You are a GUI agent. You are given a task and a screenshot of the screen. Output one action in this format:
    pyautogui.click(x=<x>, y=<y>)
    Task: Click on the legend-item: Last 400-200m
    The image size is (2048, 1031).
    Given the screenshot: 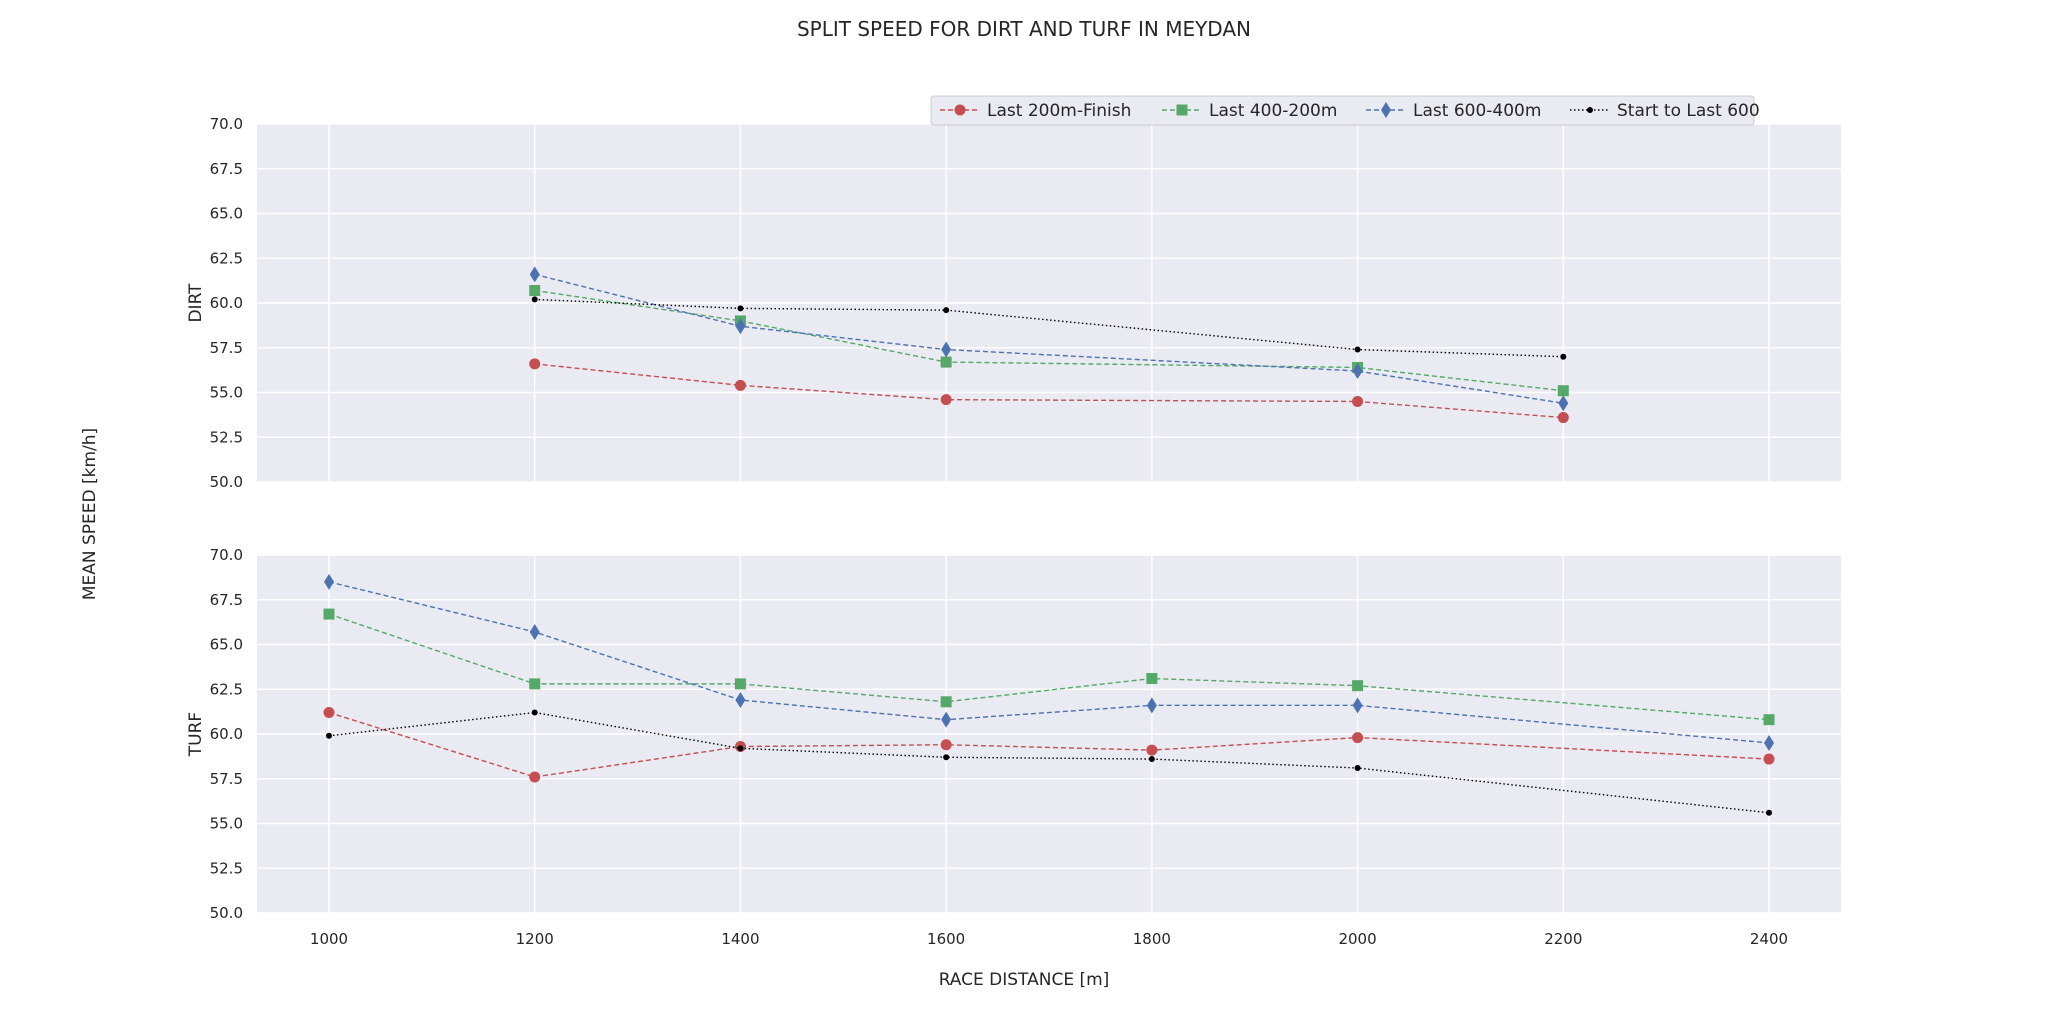 What is the action you would take?
    pyautogui.click(x=1249, y=111)
    